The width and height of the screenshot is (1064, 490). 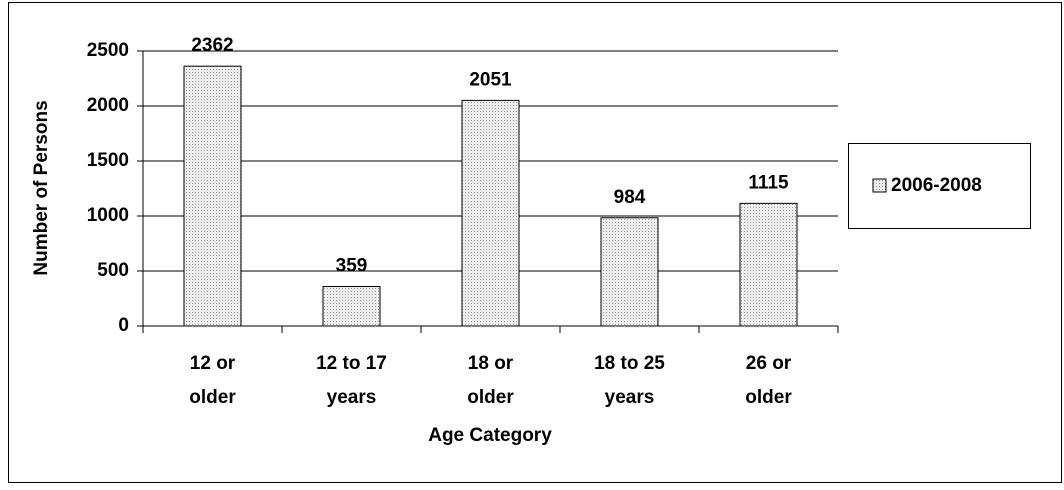 I want to click on y-axis-title: Number of Persons, so click(x=41, y=187).